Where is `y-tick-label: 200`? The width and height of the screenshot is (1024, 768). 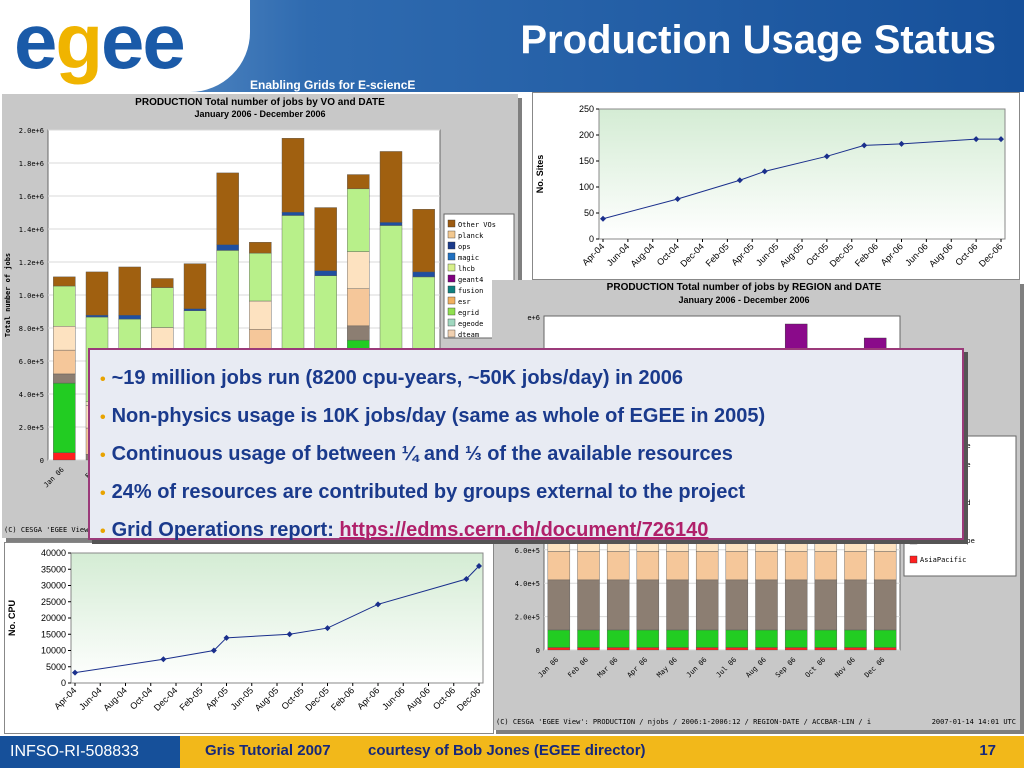 y-tick-label: 200 is located at coordinates (586, 135).